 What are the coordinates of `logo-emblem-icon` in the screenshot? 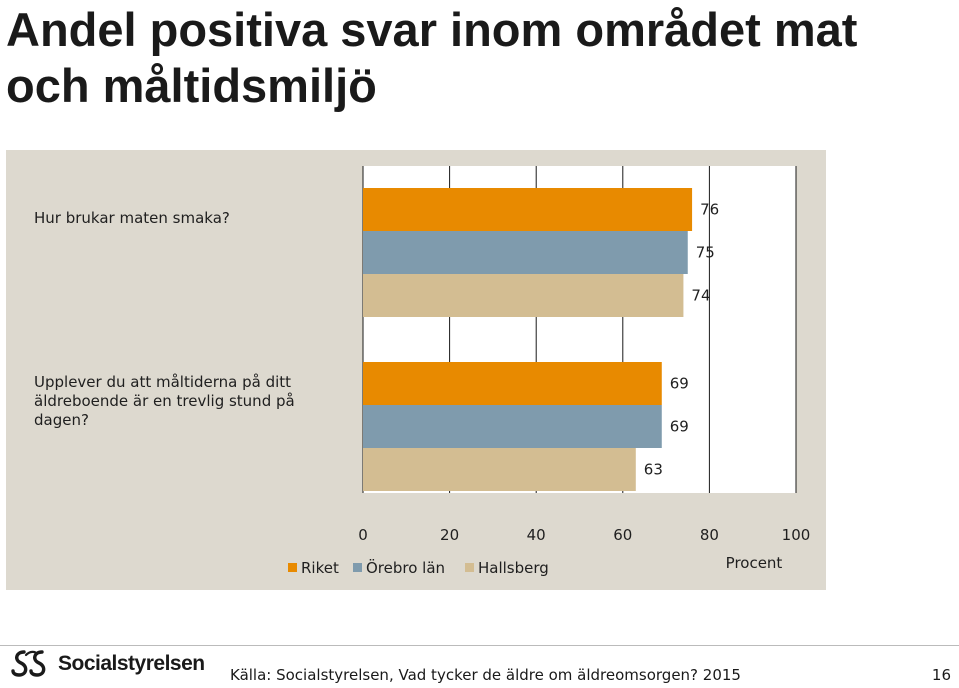 It's located at (28, 663).